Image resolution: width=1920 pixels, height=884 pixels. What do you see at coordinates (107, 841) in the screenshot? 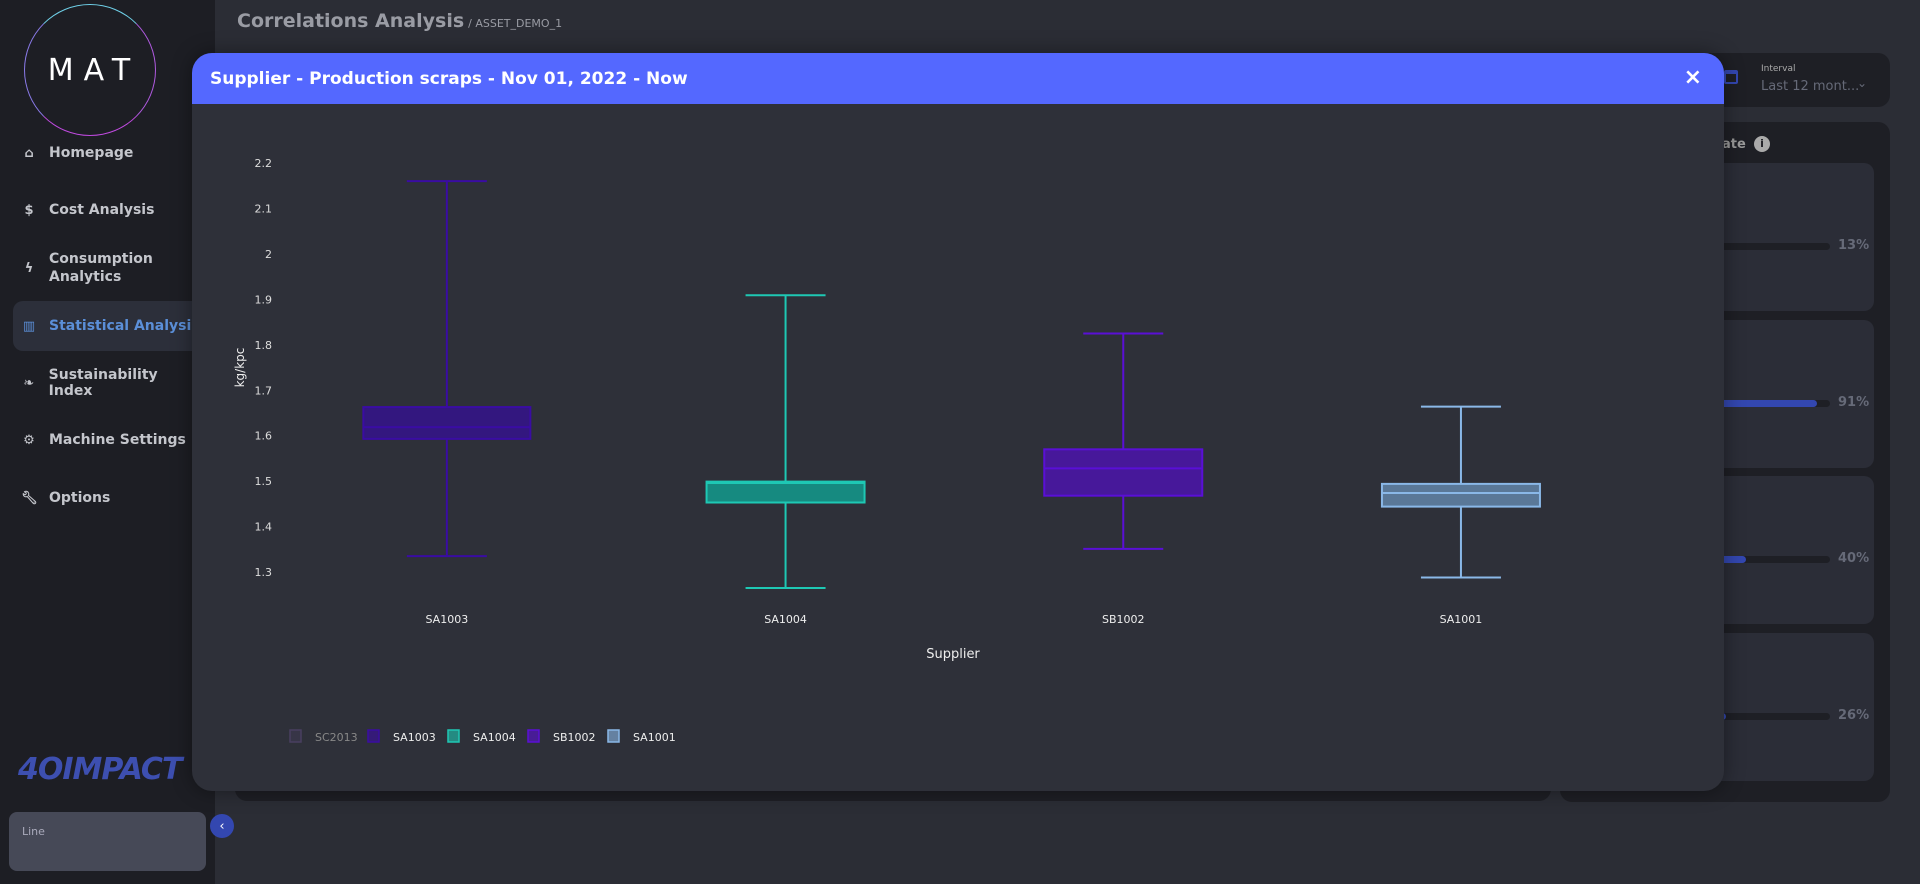
I see `line-selector: Line` at bounding box center [107, 841].